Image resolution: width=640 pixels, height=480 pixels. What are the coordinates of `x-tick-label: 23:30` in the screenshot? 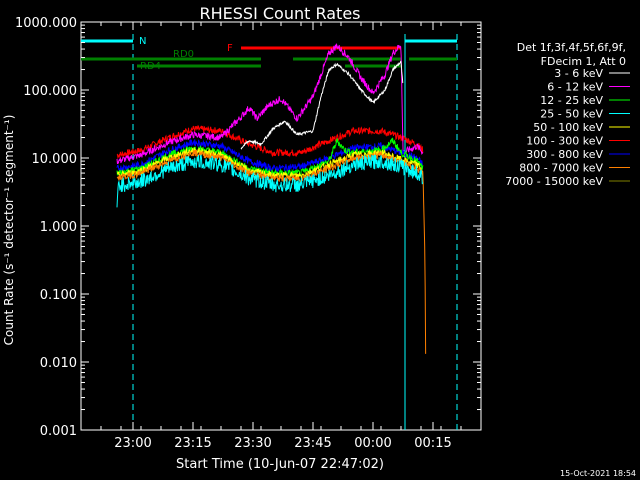 It's located at (252, 443).